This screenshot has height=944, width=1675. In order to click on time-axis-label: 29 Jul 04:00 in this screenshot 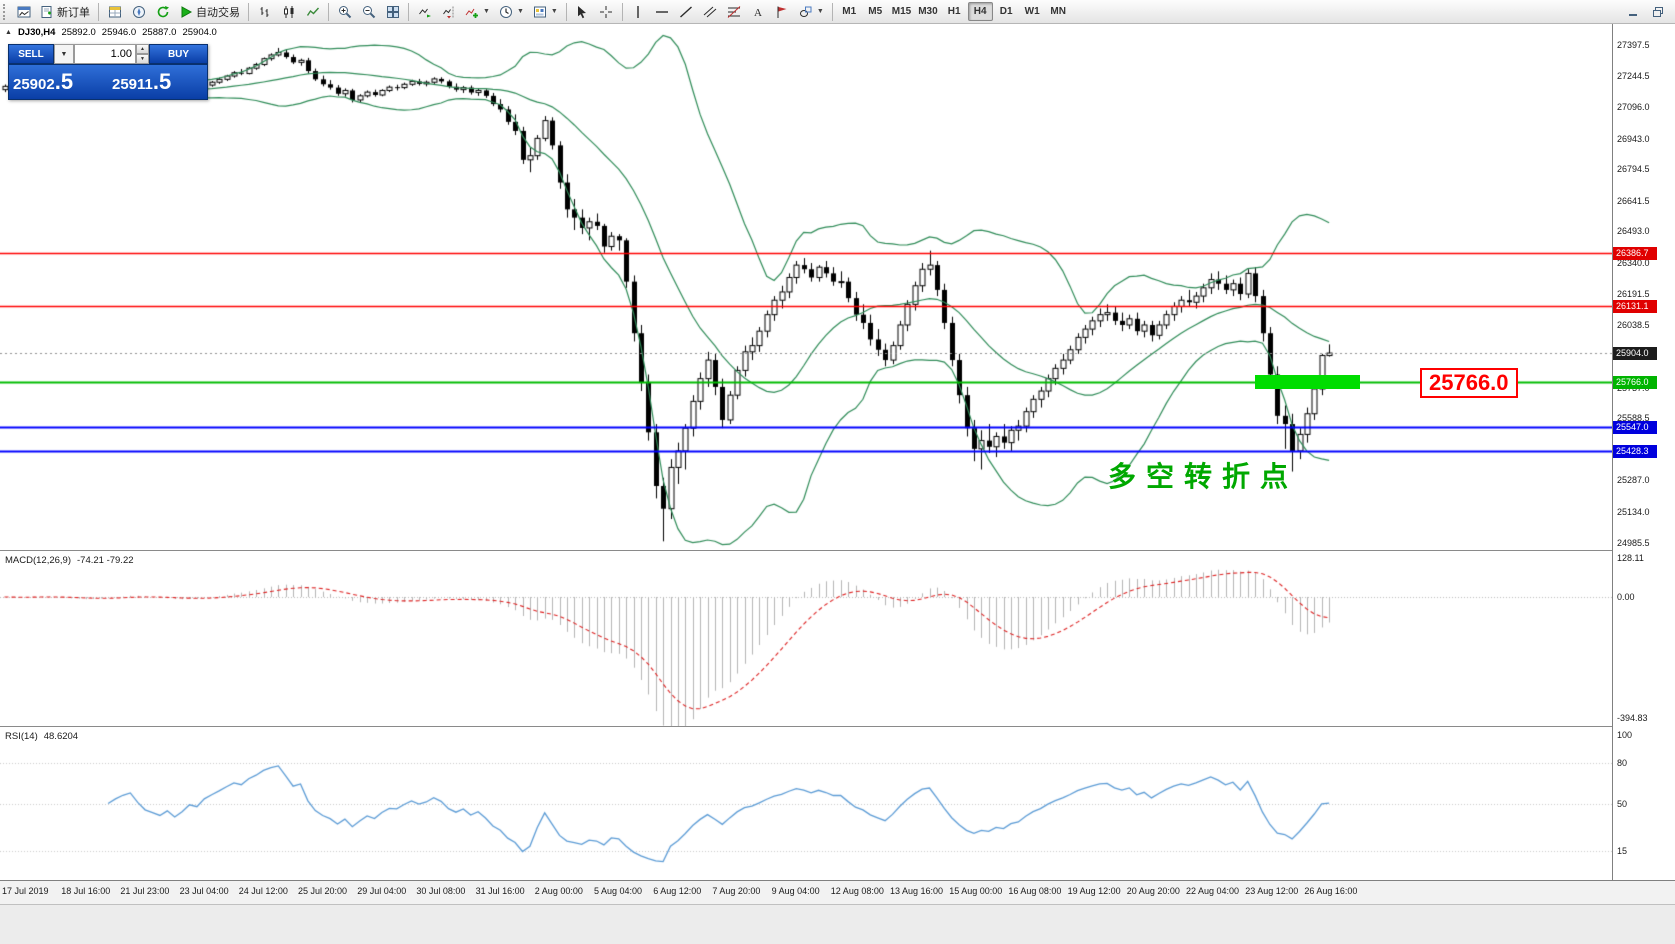, I will do `click(382, 891)`.